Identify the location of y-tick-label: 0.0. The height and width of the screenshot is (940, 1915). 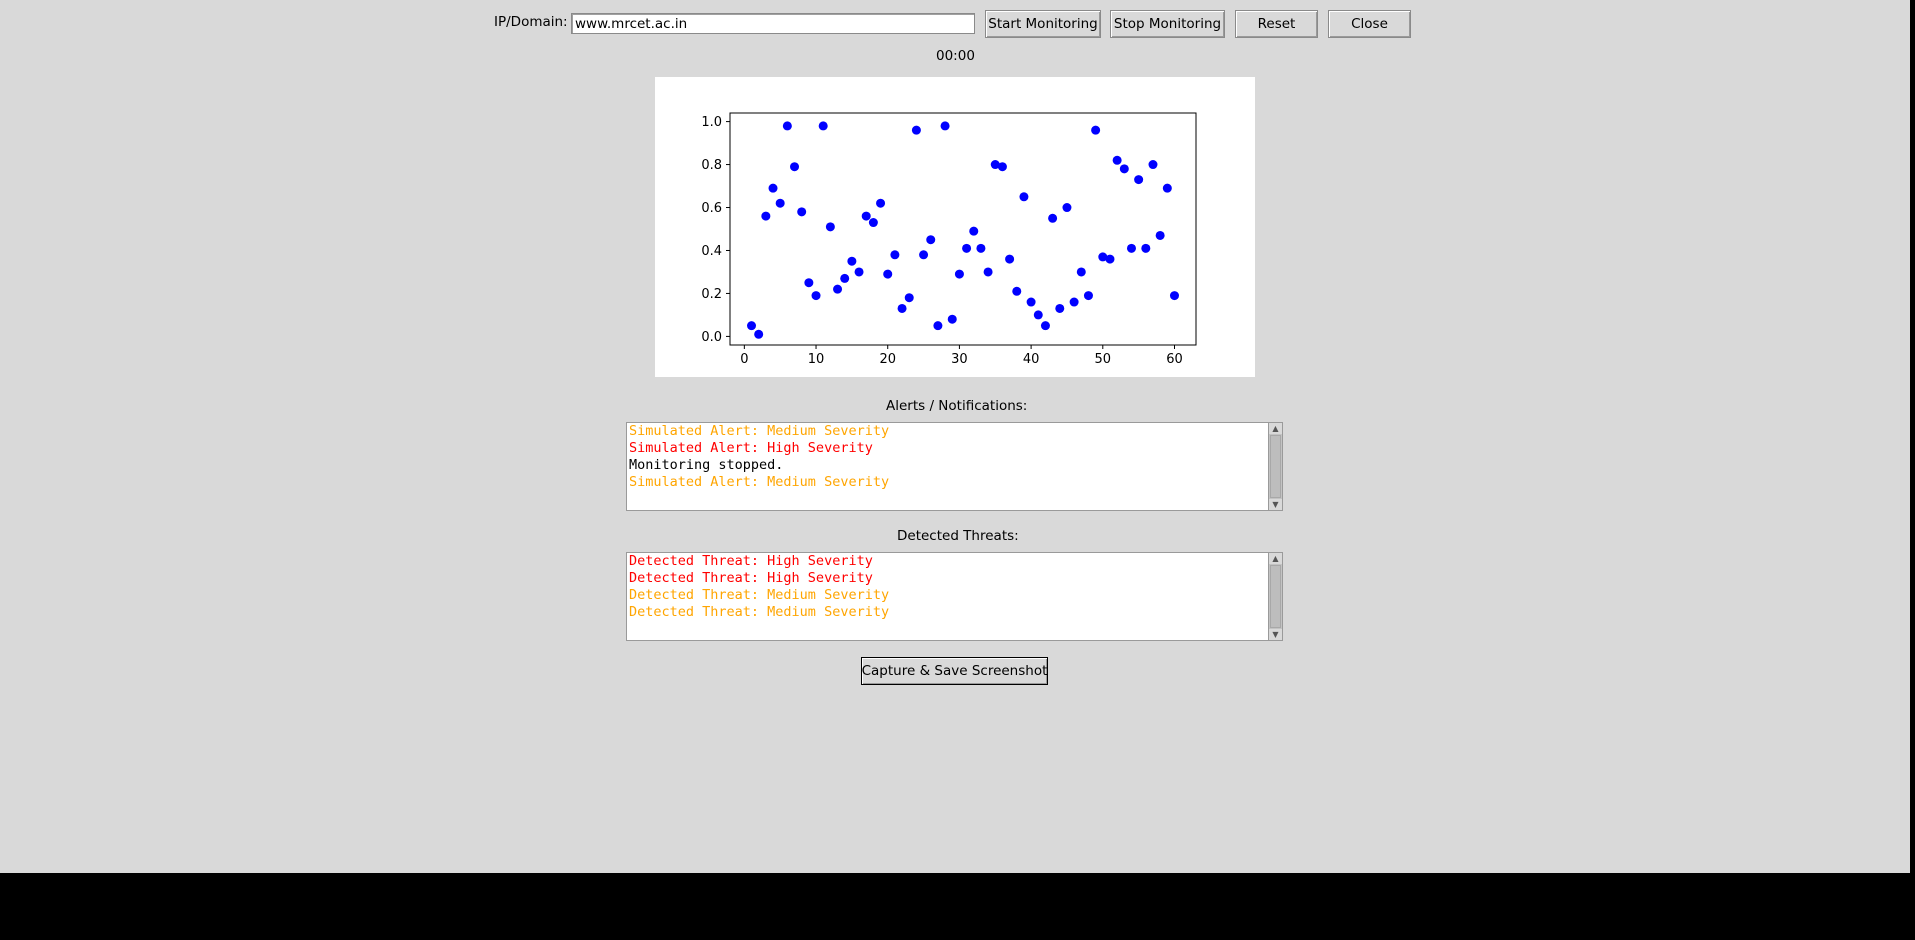
(711, 337).